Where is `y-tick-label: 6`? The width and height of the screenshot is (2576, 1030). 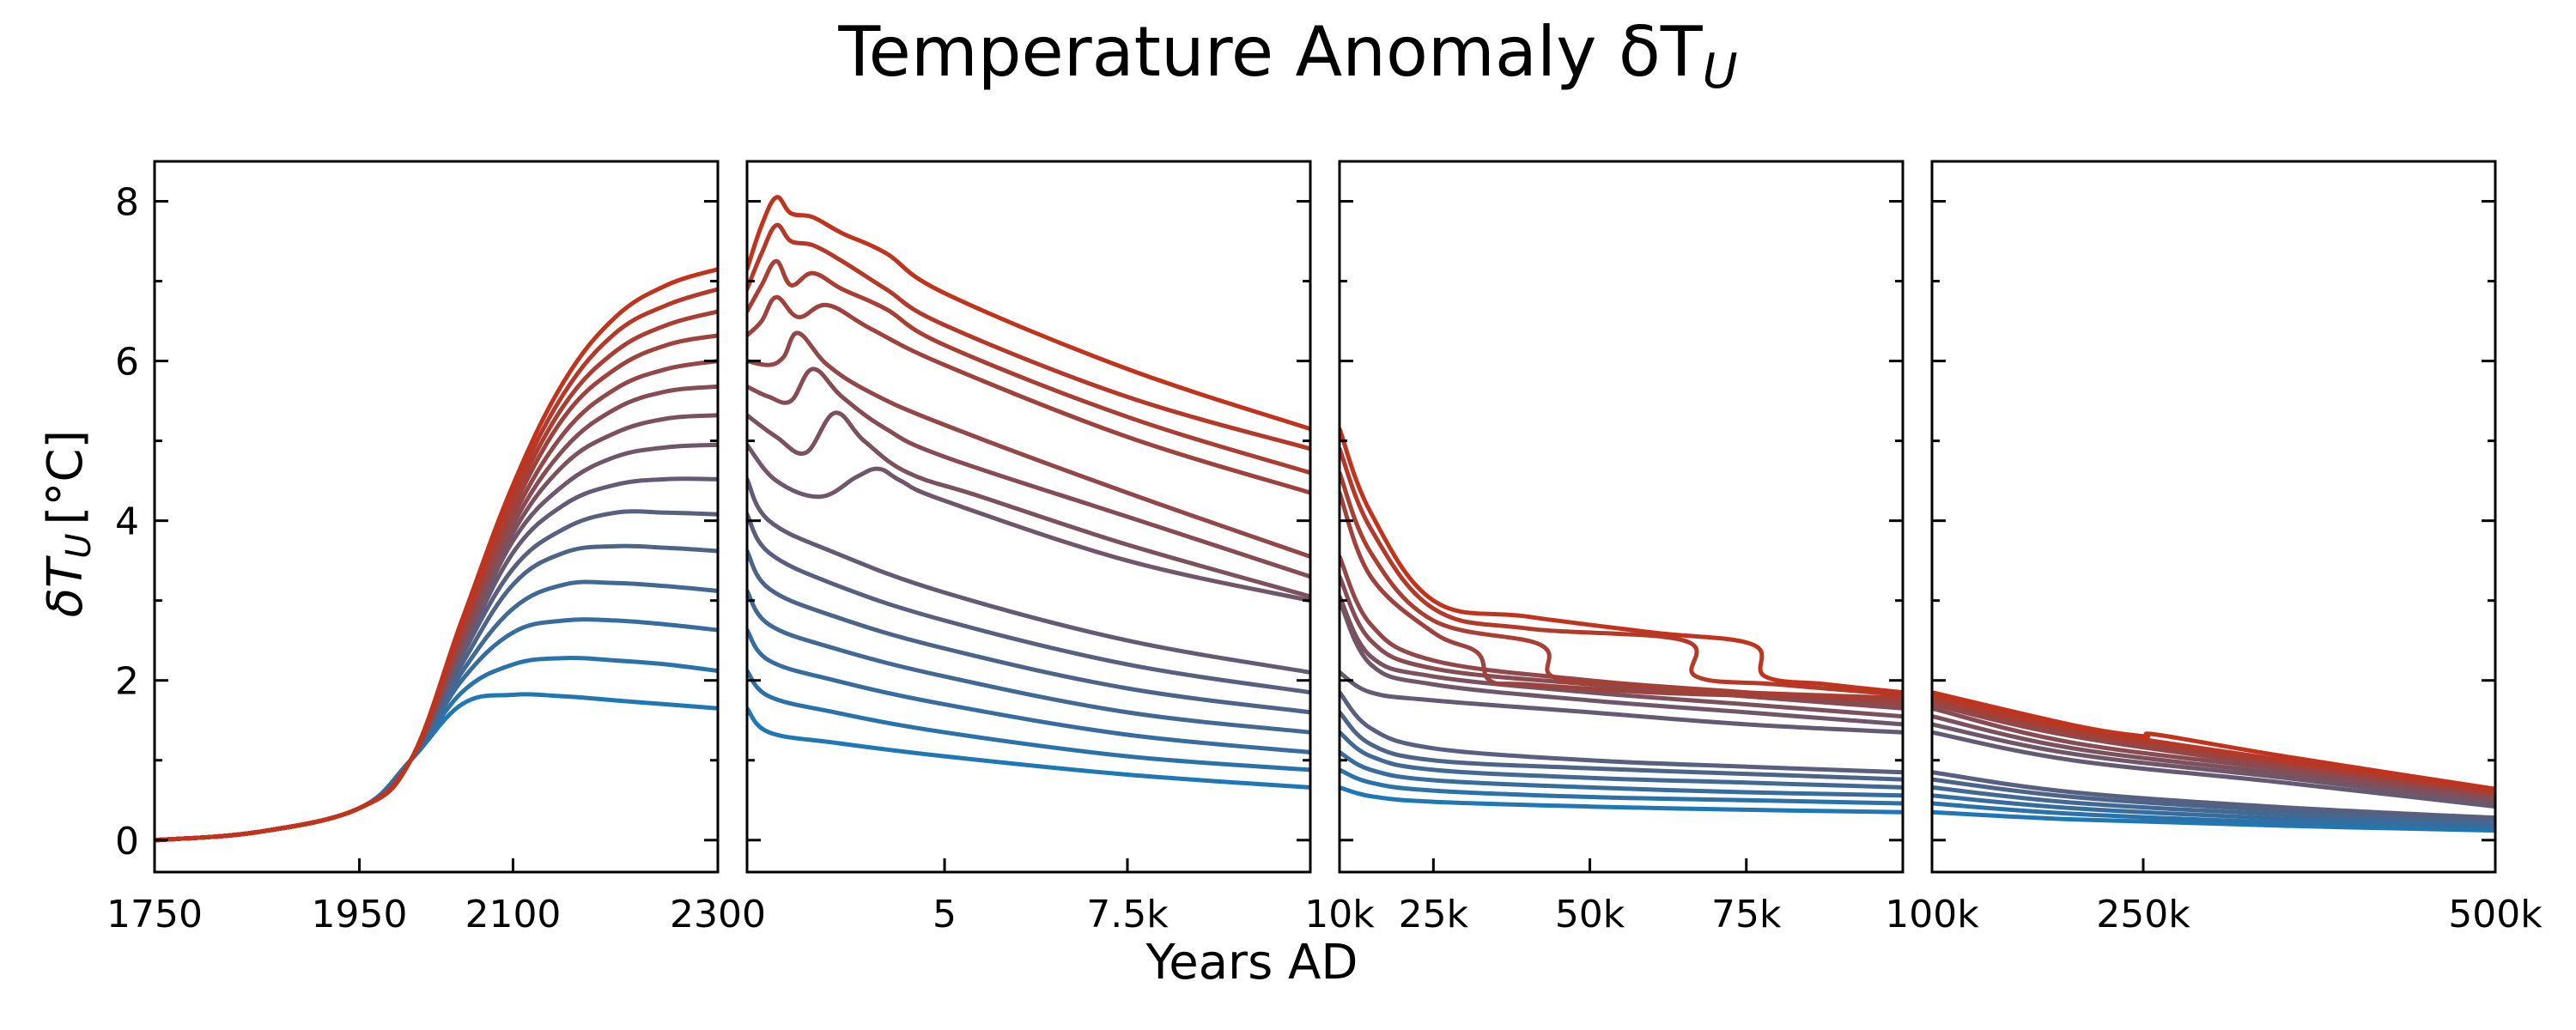 y-tick-label: 6 is located at coordinates (127, 363).